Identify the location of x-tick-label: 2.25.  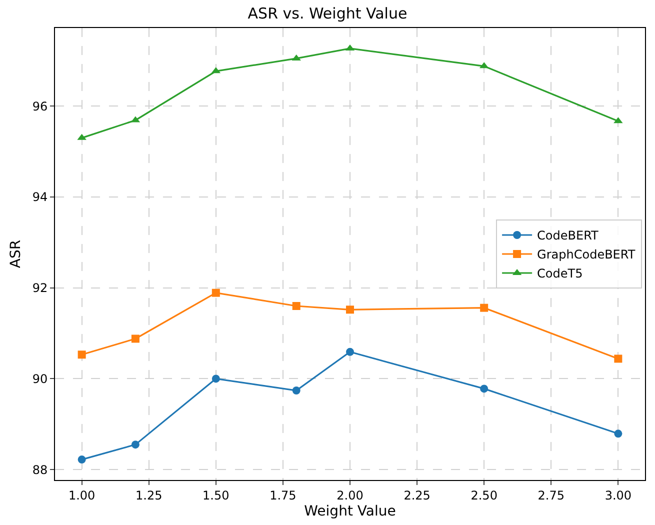
(417, 495).